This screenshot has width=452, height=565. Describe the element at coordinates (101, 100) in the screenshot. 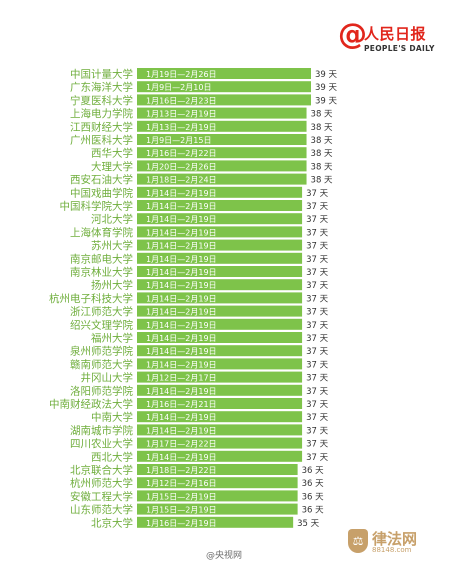

I see `category-label: 宁夏医科大学` at that location.